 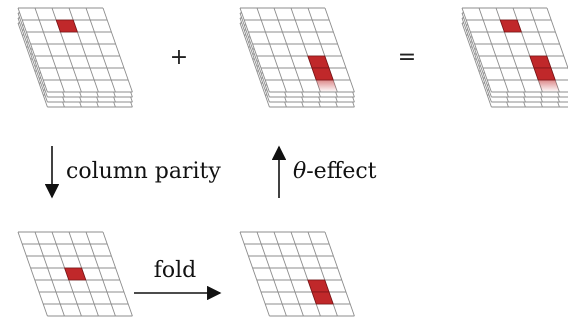 I want to click on state-a-stack, so click(x=75, y=57).